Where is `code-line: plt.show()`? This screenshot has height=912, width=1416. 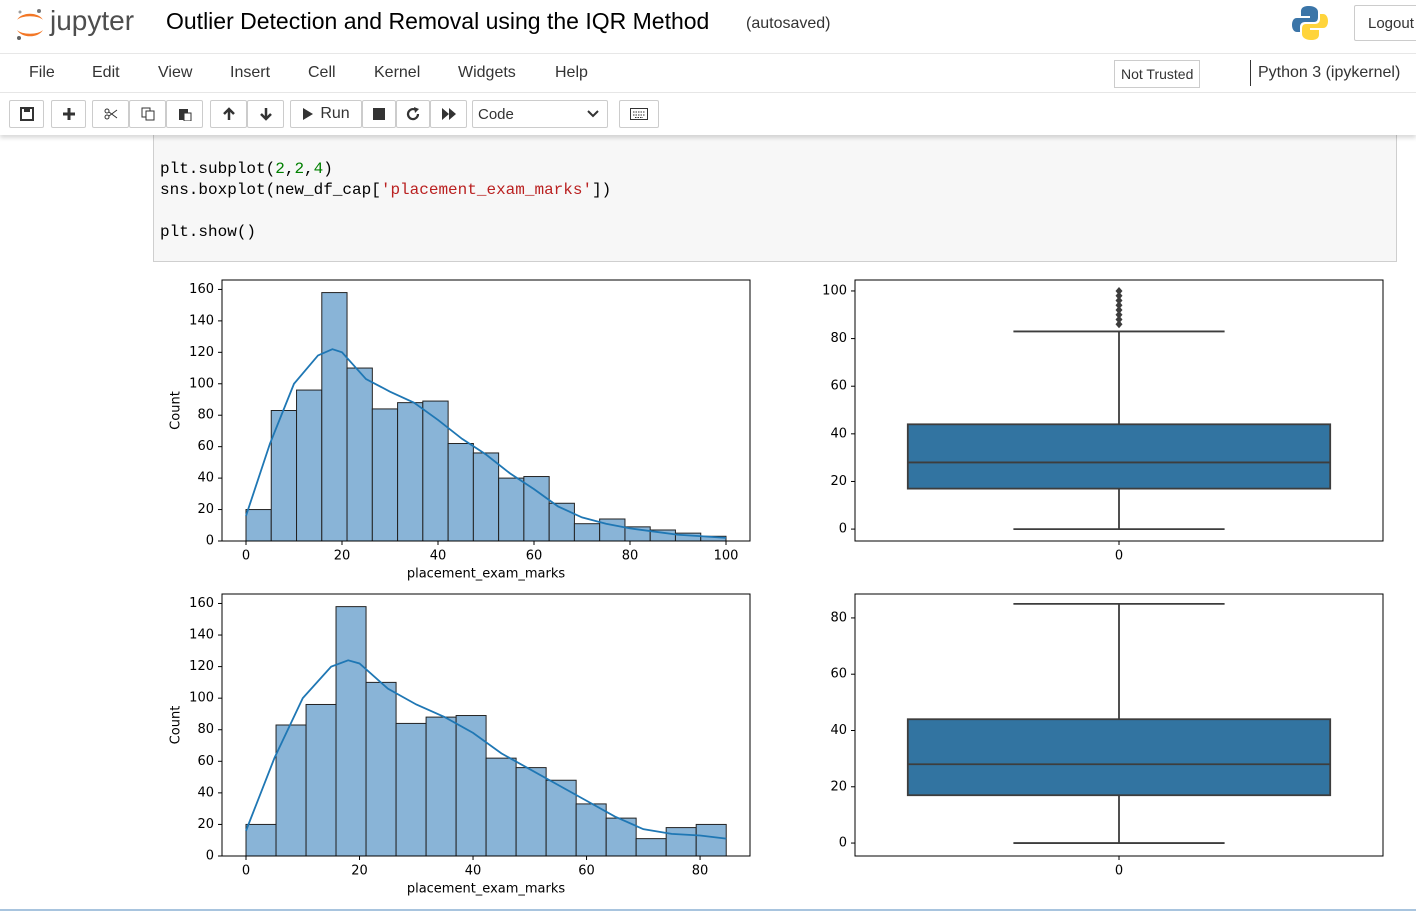 code-line: plt.show() is located at coordinates (208, 232).